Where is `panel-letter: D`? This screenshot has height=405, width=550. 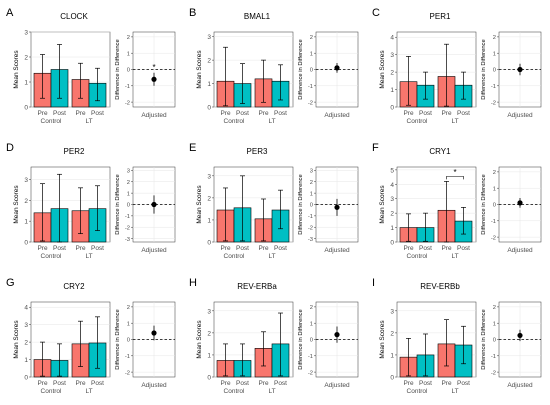 panel-letter: D is located at coordinates (10, 148).